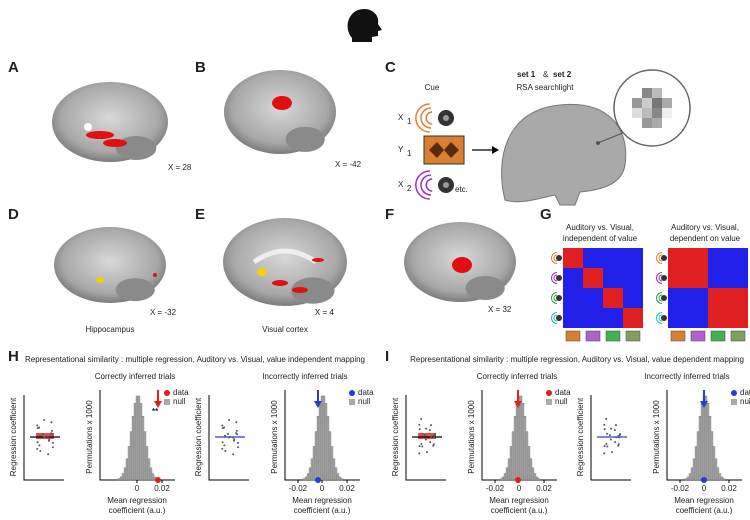 The image size is (750, 520). What do you see at coordinates (600, 238) in the screenshot?
I see `matrix-title: independent of value` at bounding box center [600, 238].